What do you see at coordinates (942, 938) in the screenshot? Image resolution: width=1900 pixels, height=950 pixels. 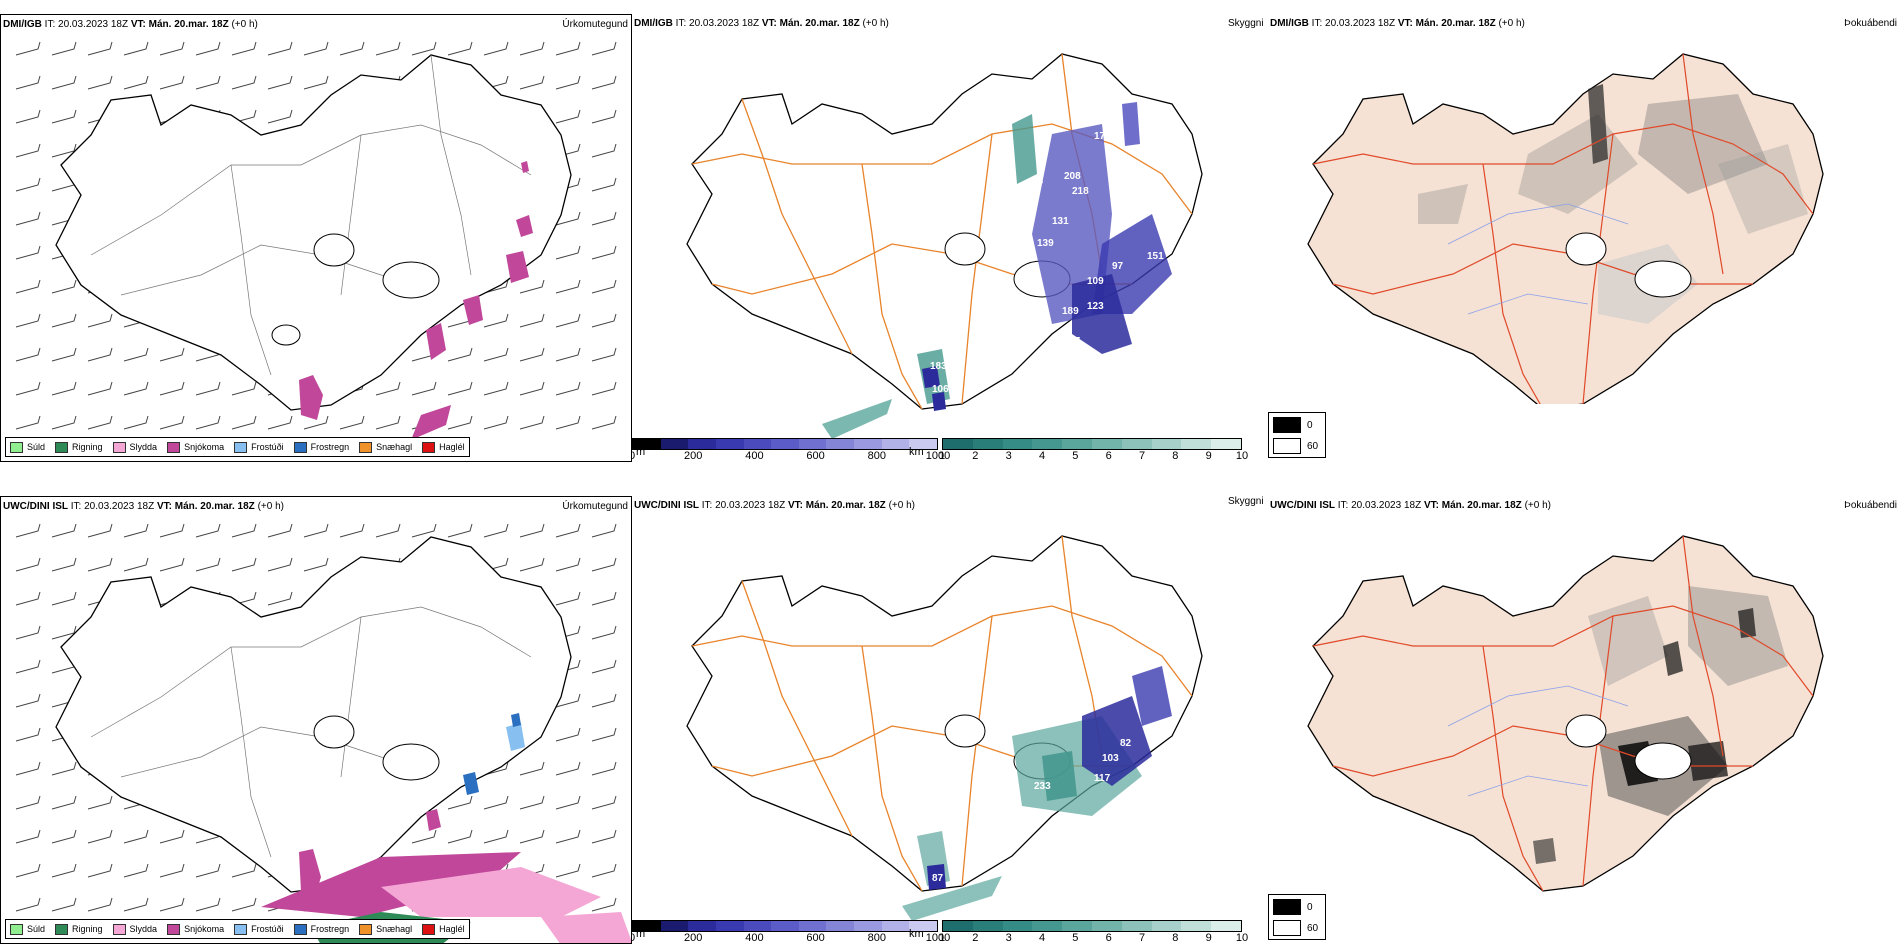 I see `colorbar-tick: 1` at bounding box center [942, 938].